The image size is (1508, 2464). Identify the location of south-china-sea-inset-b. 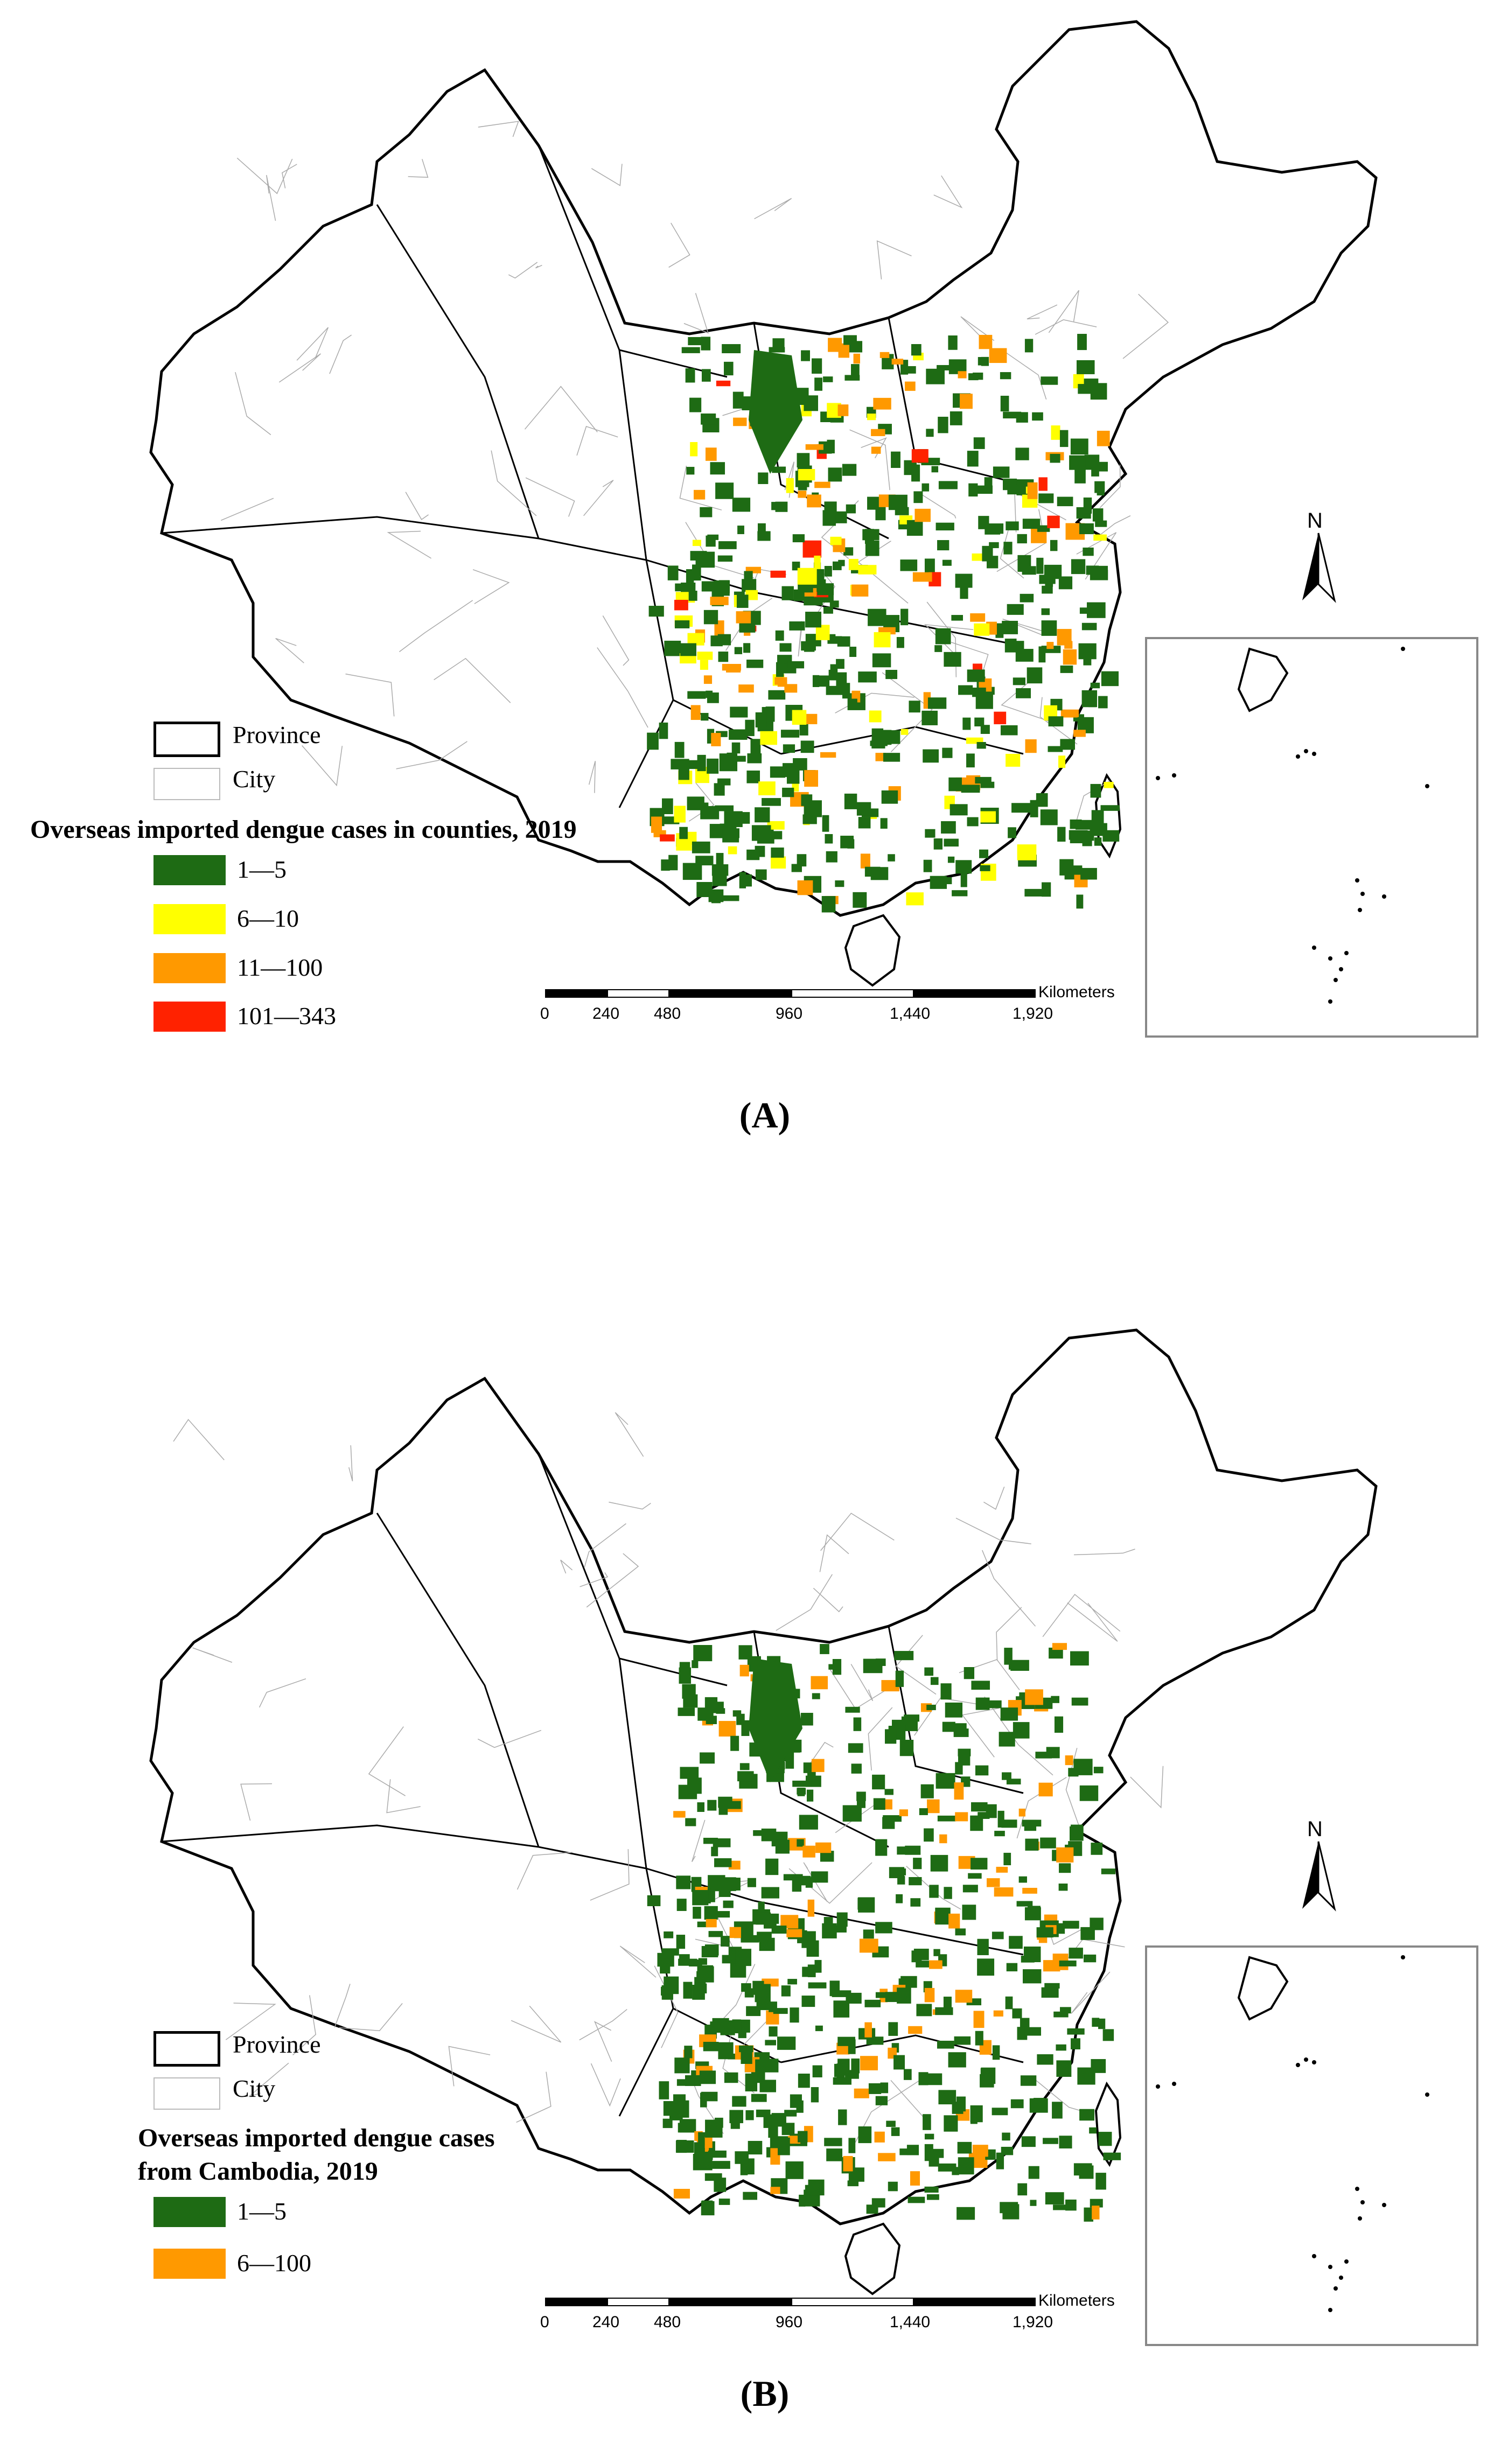
(1312, 2145).